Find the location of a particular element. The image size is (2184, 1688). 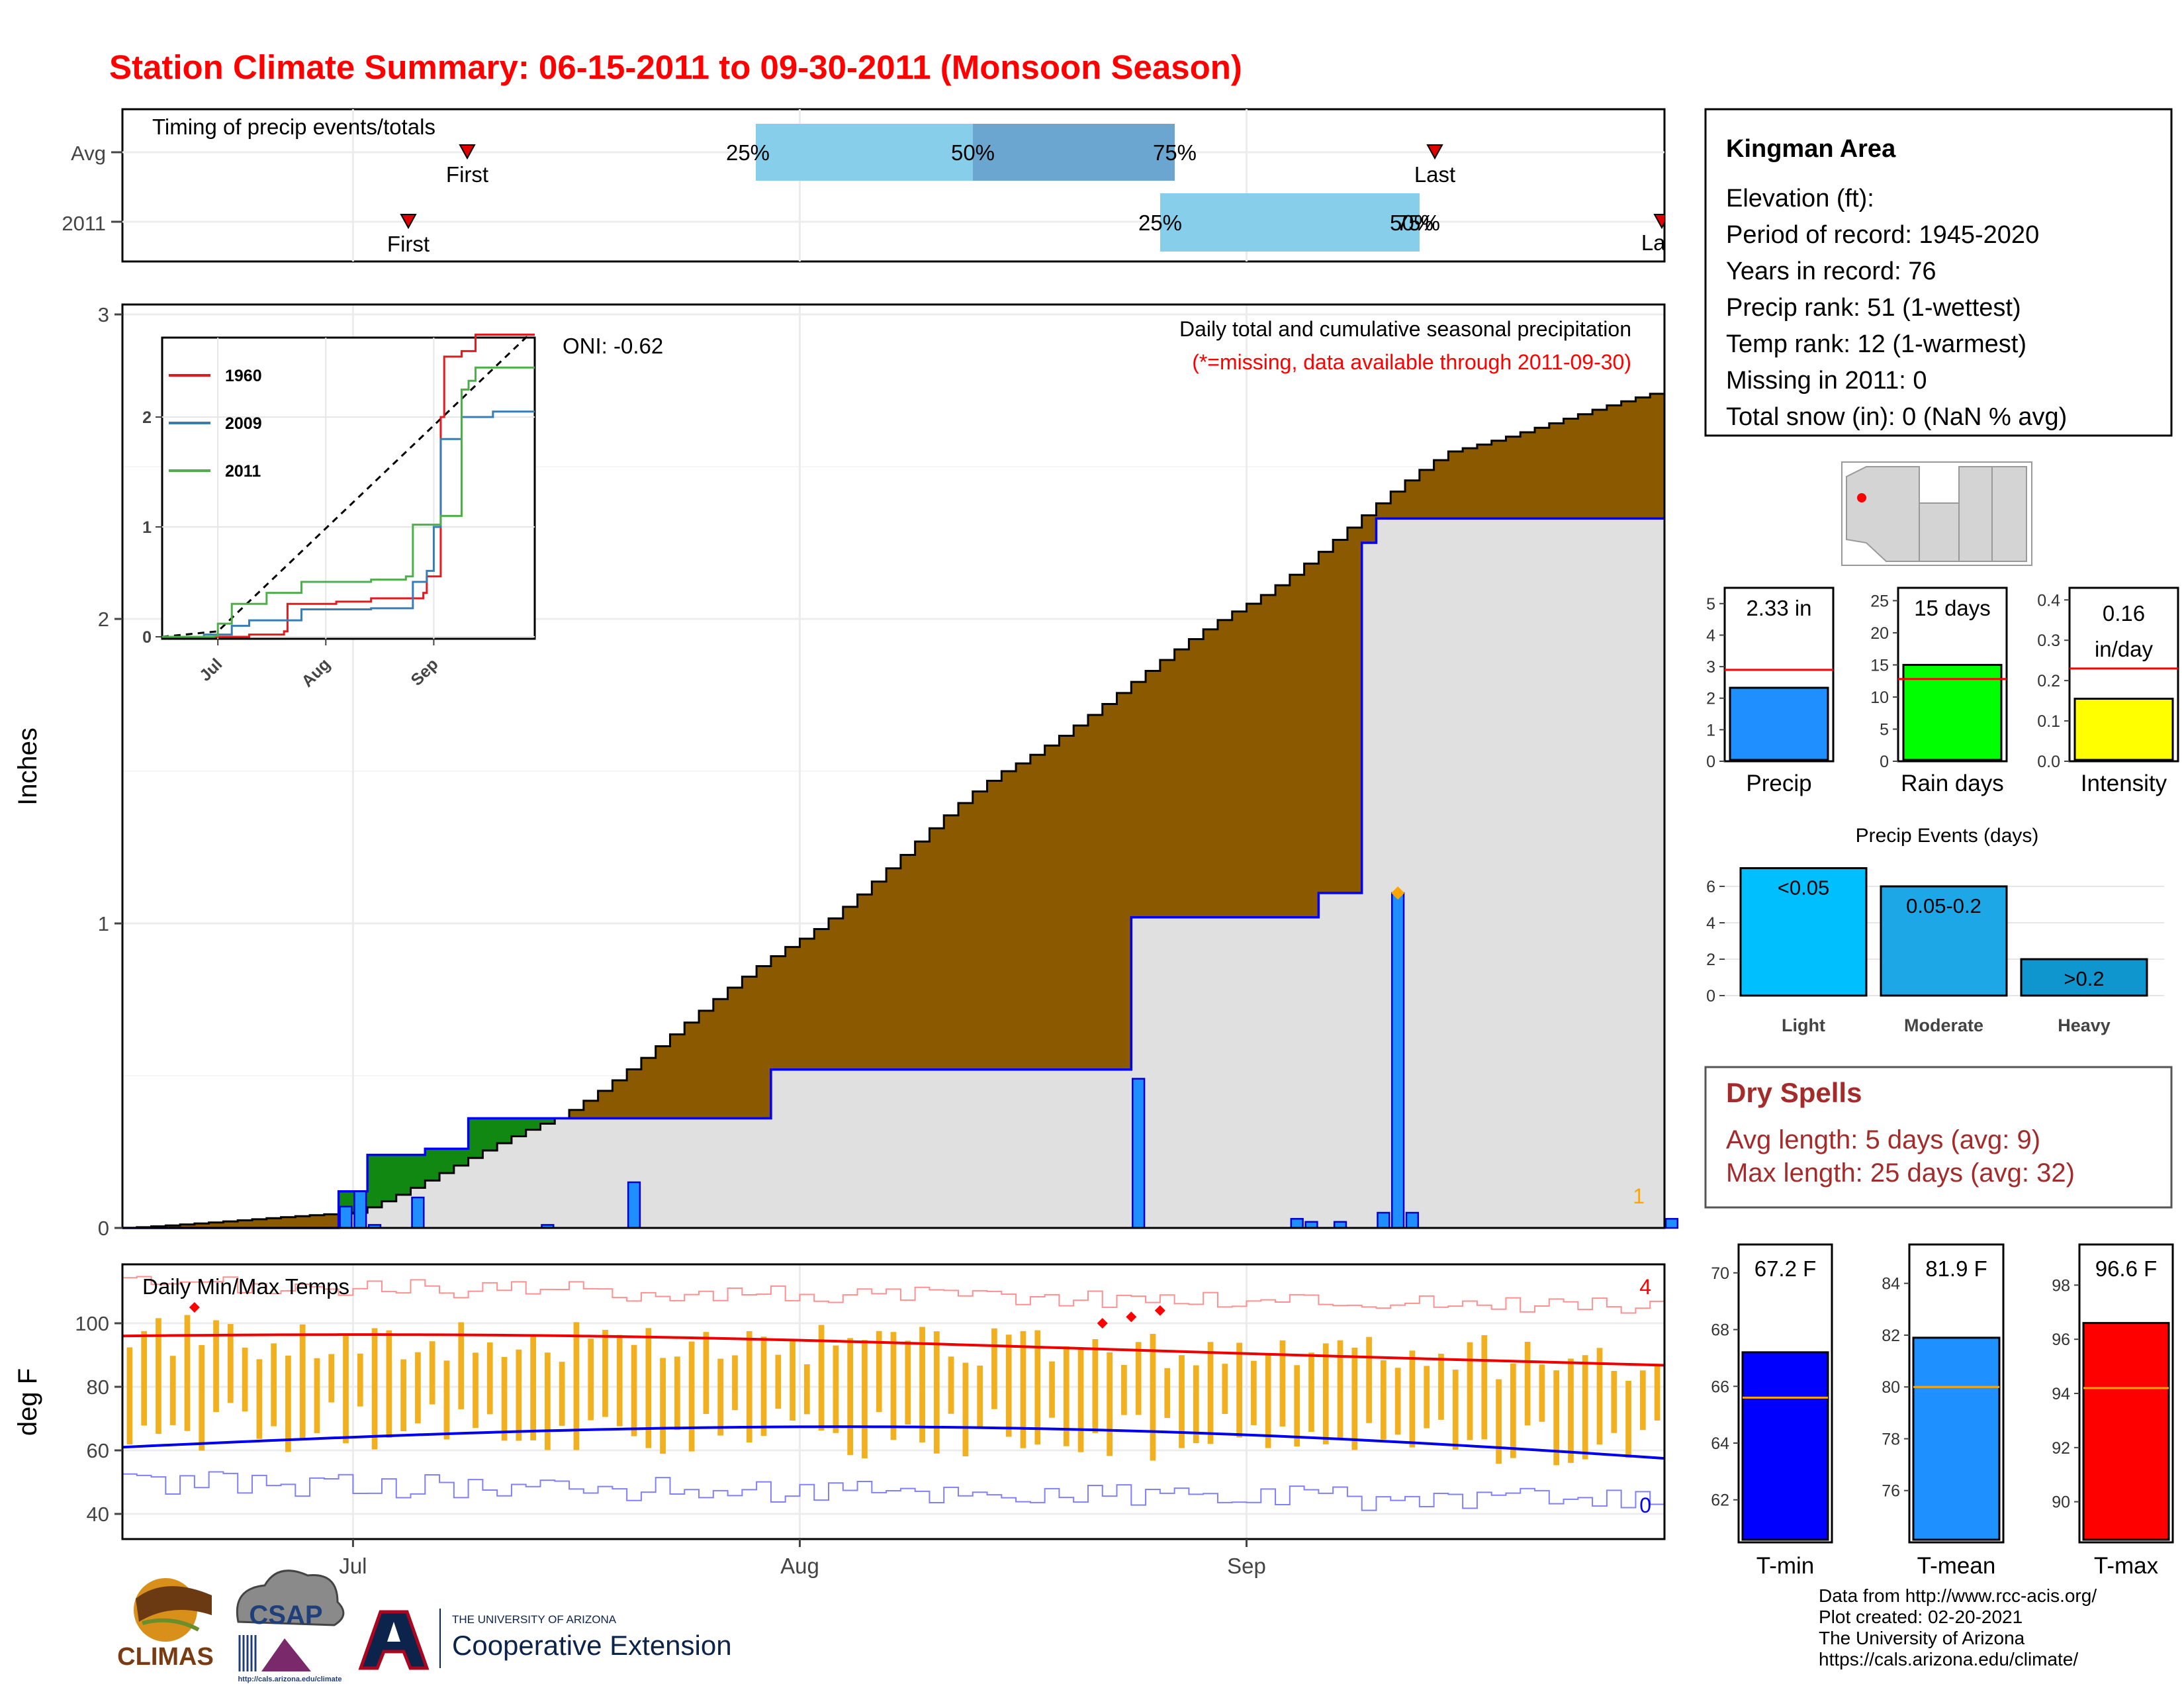

station-info-line: Temp rank: 12 (1-warmest) is located at coordinates (1876, 344).